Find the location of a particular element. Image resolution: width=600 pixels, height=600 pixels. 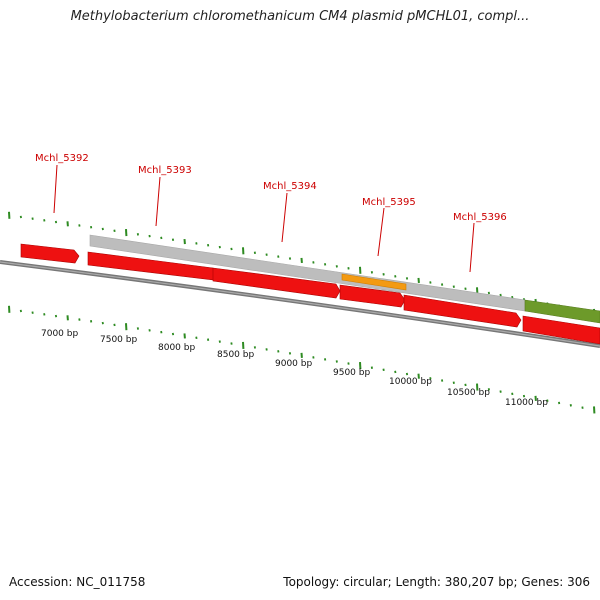

bp-label: 7000 bp is located at coordinates (59, 334).